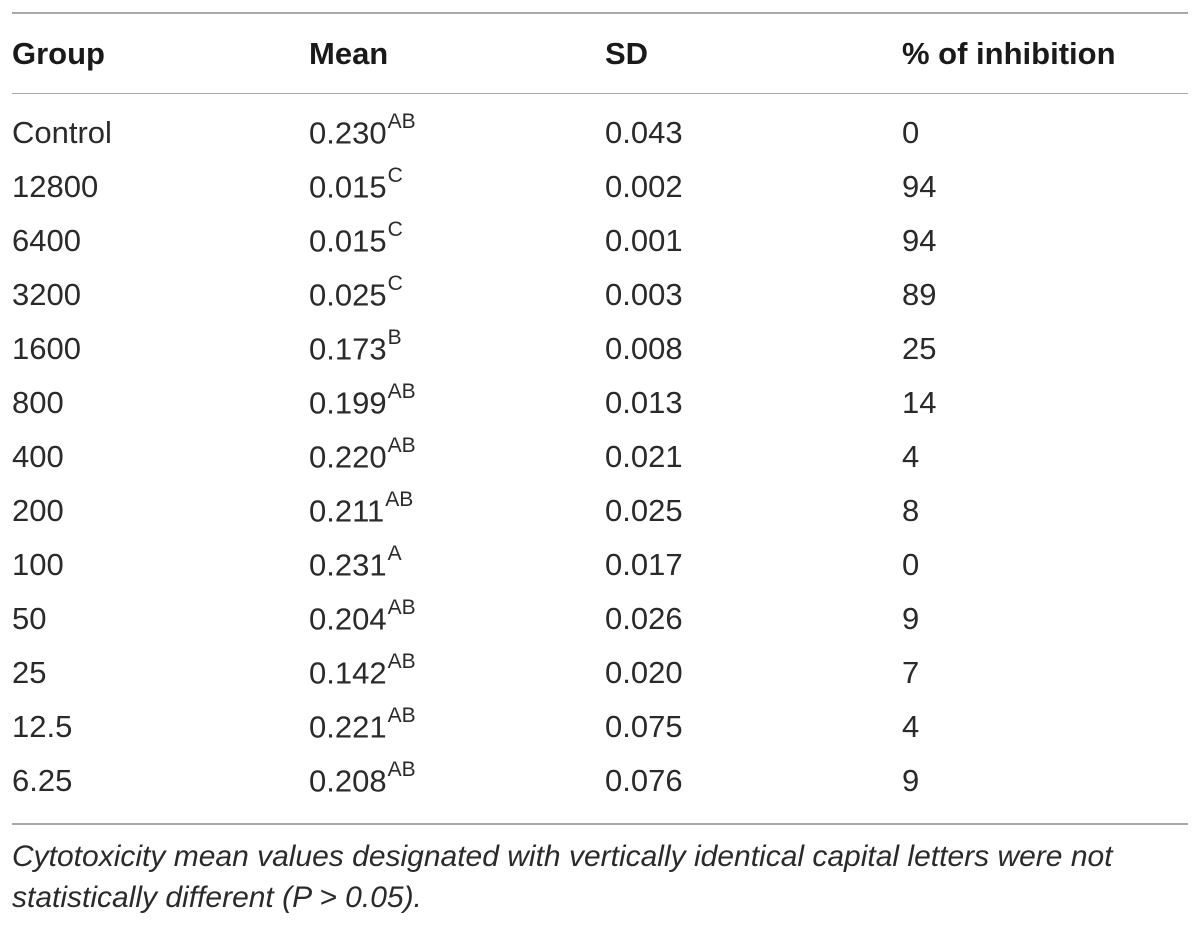 The width and height of the screenshot is (1200, 928). I want to click on table-row: 50 0.204AB 0.026 9, so click(600, 619).